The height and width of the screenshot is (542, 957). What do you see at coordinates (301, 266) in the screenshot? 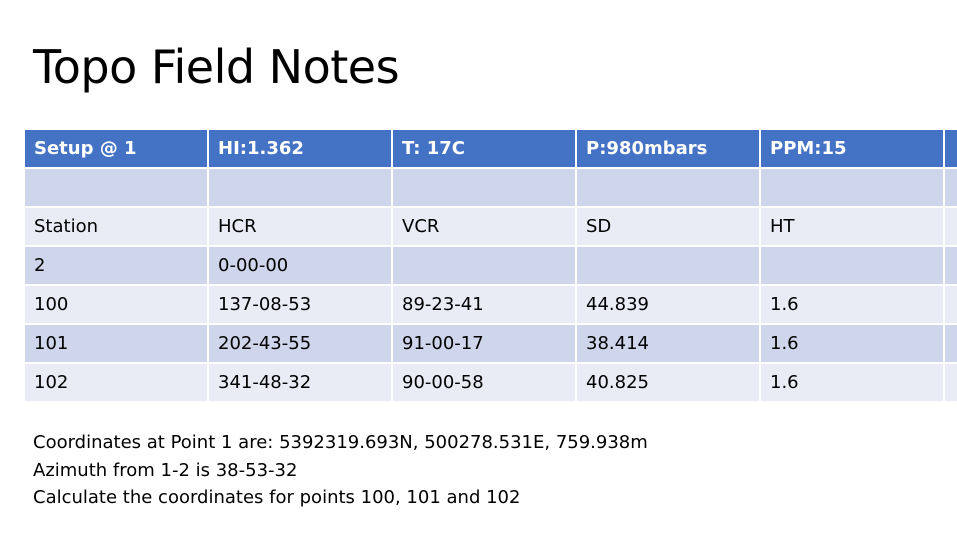
I see `table-cell: 0-00-00` at bounding box center [301, 266].